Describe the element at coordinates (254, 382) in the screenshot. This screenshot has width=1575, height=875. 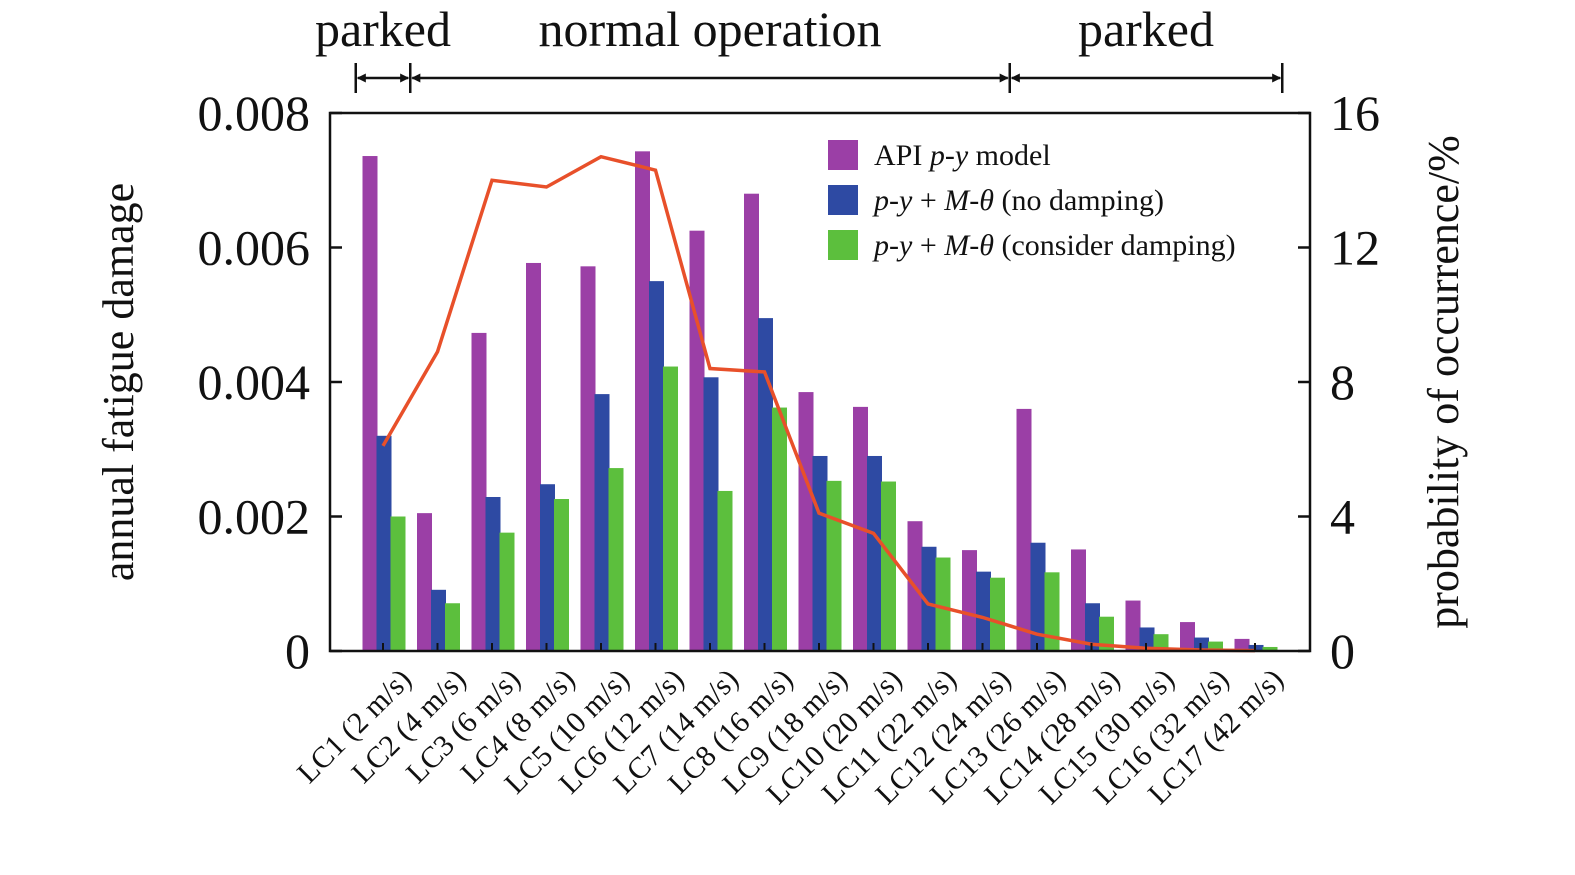
I see `left-tick-label: 0.004` at that location.